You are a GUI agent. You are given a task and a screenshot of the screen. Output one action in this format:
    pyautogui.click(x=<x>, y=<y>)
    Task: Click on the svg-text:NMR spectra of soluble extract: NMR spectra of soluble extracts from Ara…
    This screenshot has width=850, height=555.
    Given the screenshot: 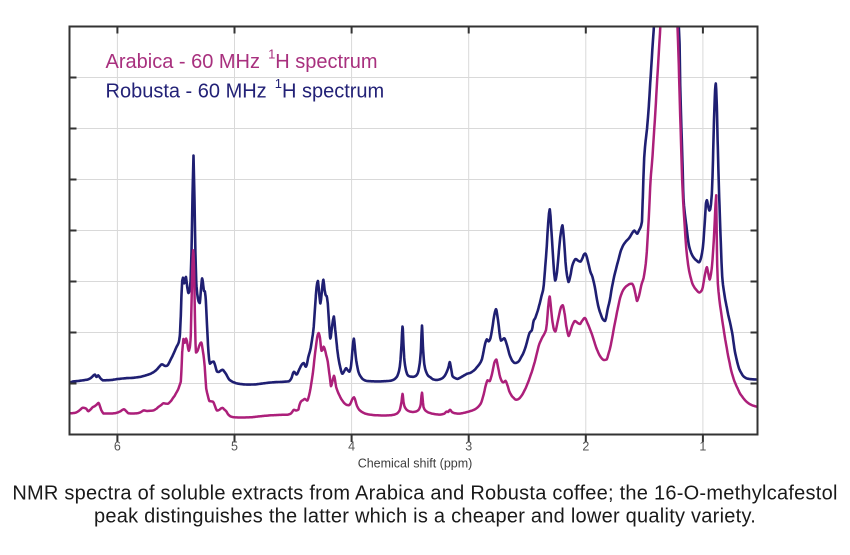 What is the action you would take?
    pyautogui.click(x=424, y=494)
    